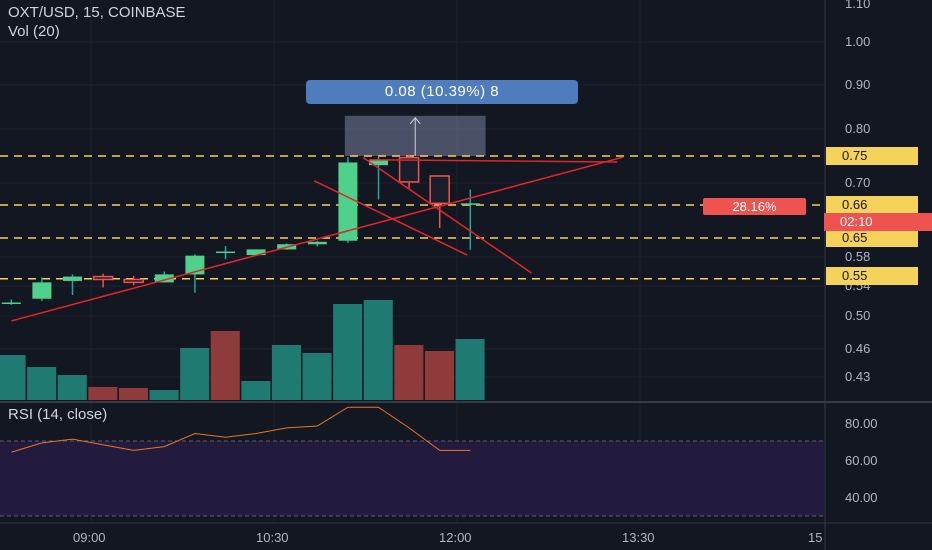  What do you see at coordinates (861, 497) in the screenshot?
I see `rsi-axis-tick: 40.00` at bounding box center [861, 497].